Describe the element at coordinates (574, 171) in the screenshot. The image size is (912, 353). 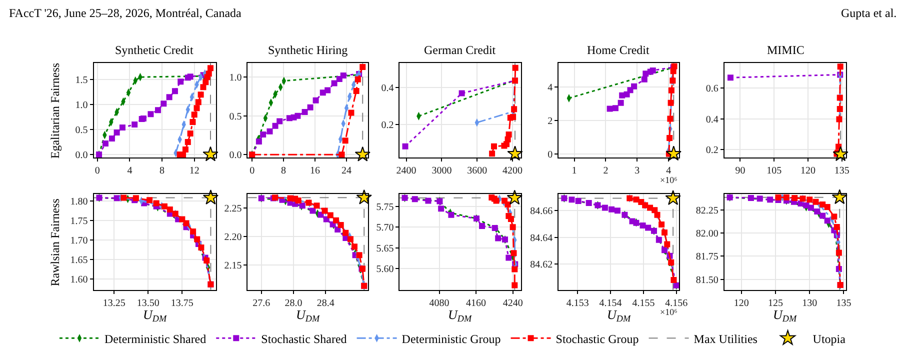
I see `x-tick-label: 1` at that location.